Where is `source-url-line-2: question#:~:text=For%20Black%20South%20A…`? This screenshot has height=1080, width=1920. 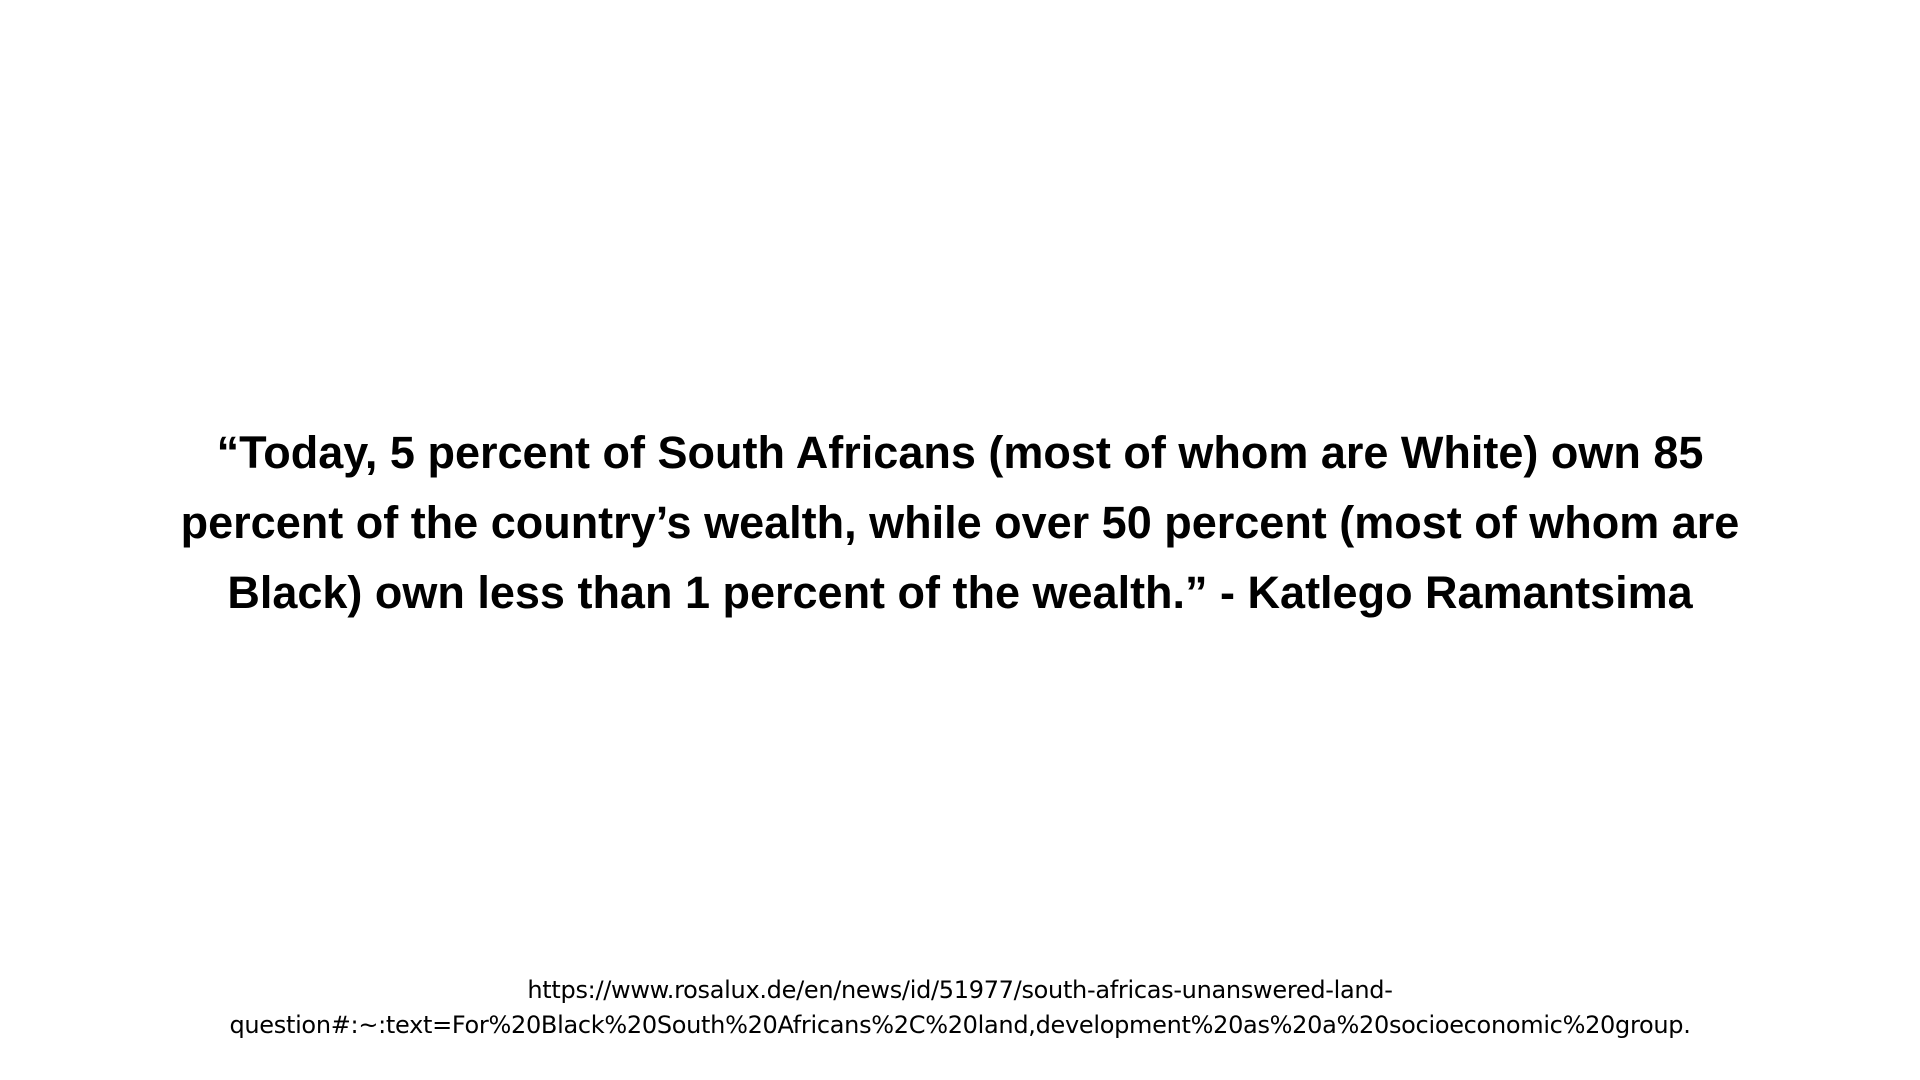
source-url-line-2: question#:~:text=For%20Black%20South%20A… is located at coordinates (960, 1025).